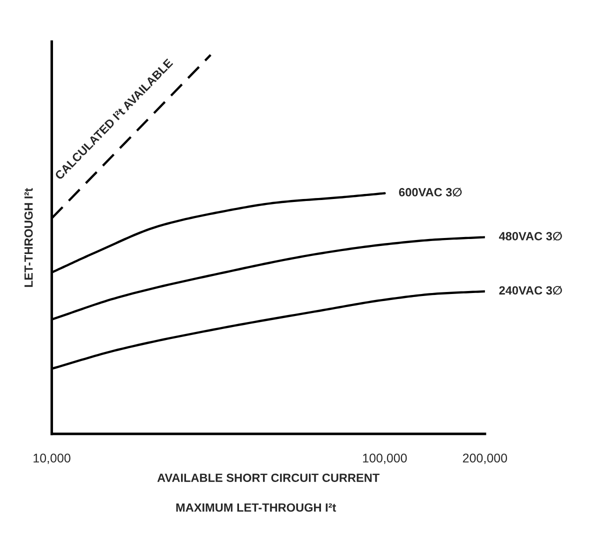  Describe the element at coordinates (385, 459) in the screenshot. I see `x-tick-label: 100,000` at that location.